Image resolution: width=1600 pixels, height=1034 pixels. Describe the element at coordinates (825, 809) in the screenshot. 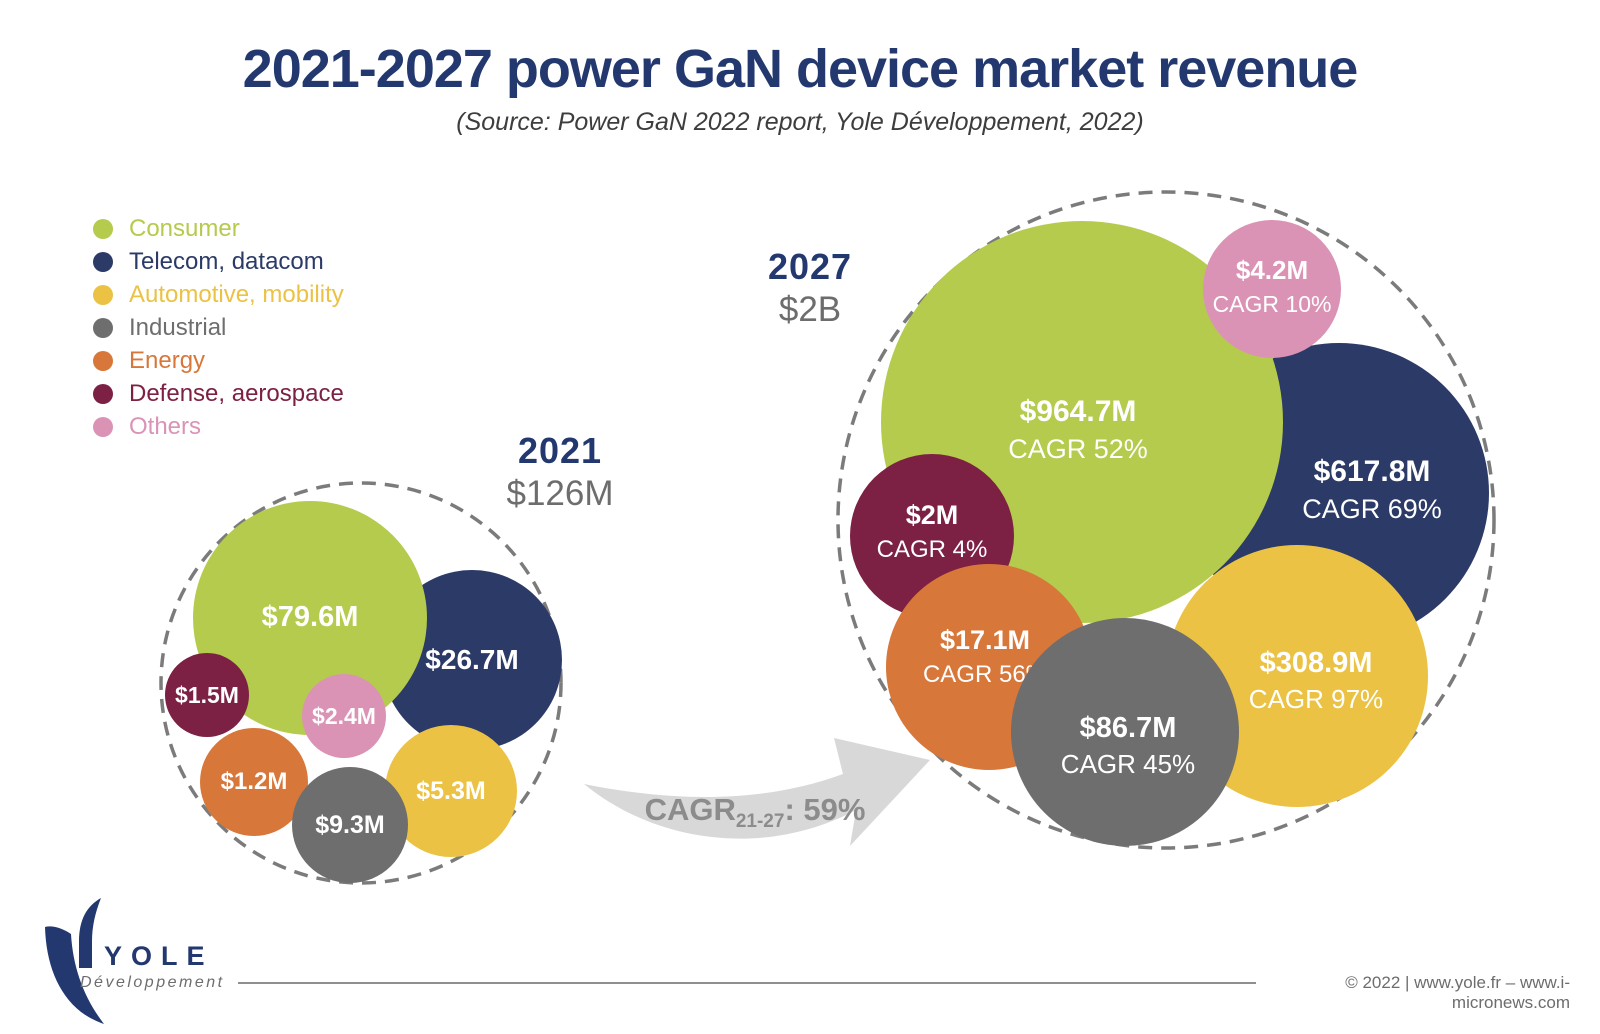

I see `cagr-arrow-value: : 59%` at that location.